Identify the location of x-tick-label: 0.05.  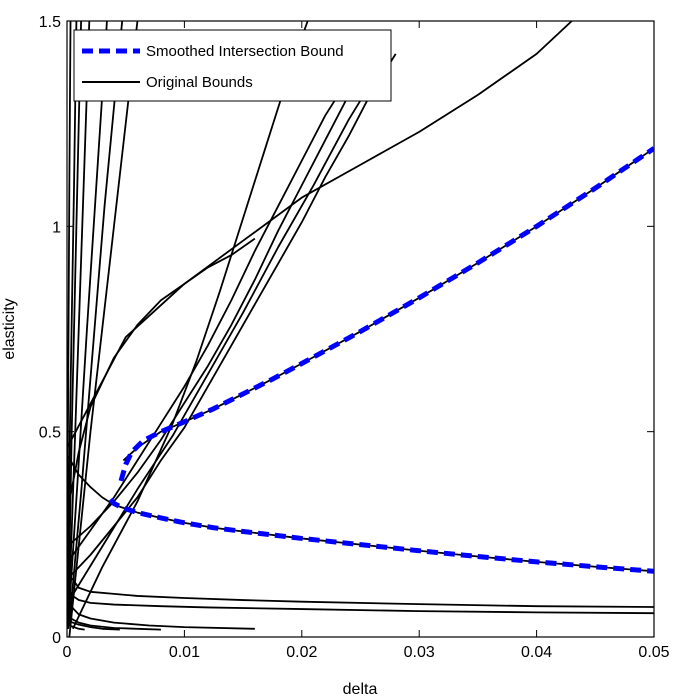
(653, 652).